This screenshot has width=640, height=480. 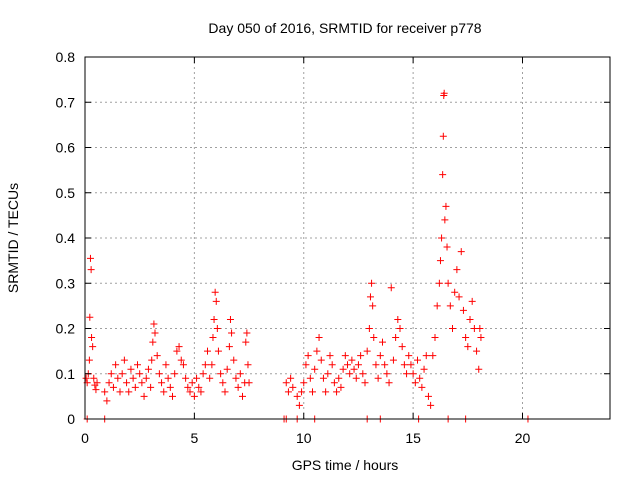 I want to click on y-tick-label: 0.1, so click(x=66, y=374).